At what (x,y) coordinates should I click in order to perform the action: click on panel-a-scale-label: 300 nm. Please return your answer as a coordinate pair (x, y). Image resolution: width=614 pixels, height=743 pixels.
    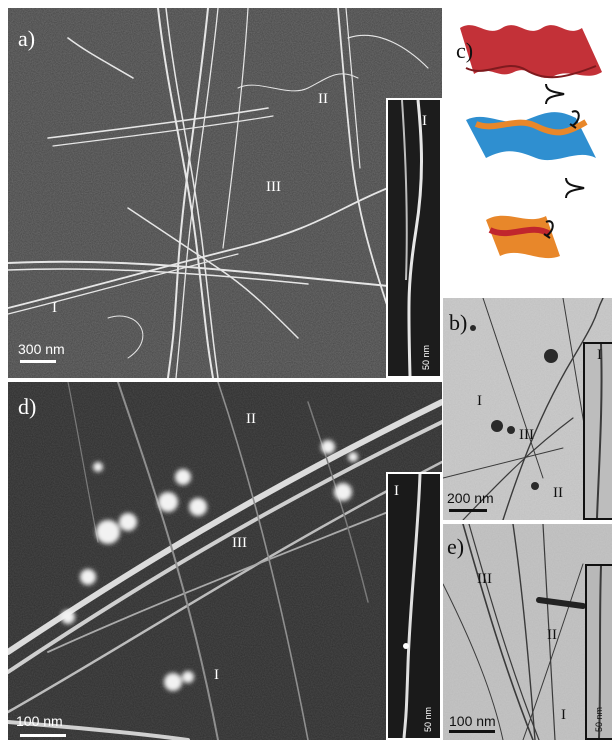
    Looking at the image, I should click on (41, 349).